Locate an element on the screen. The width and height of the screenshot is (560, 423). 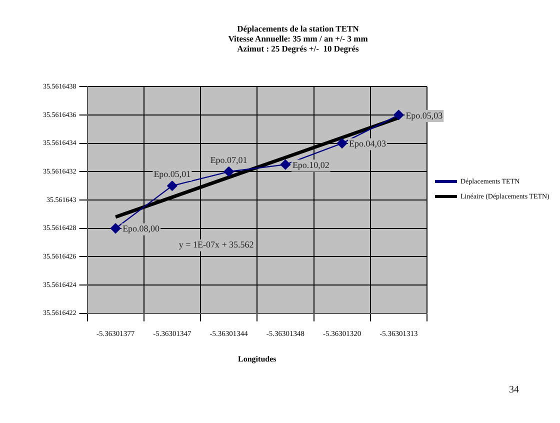
chart-subtitle: Vitesse Annuelle: 35 mm / an +/- 3 mm Azimut : 25 Degrés +/- 10 Degrés is located at coordinates (298, 44).